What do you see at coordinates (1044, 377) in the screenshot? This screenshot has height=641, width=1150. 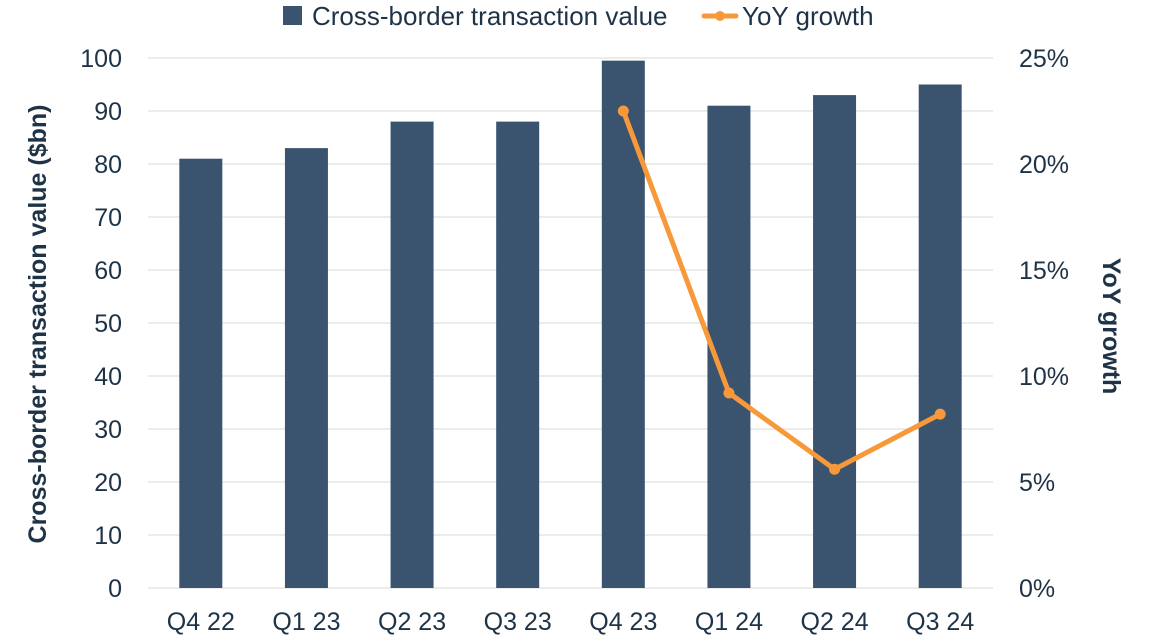 I see `y2-tick-label: 10%` at bounding box center [1044, 377].